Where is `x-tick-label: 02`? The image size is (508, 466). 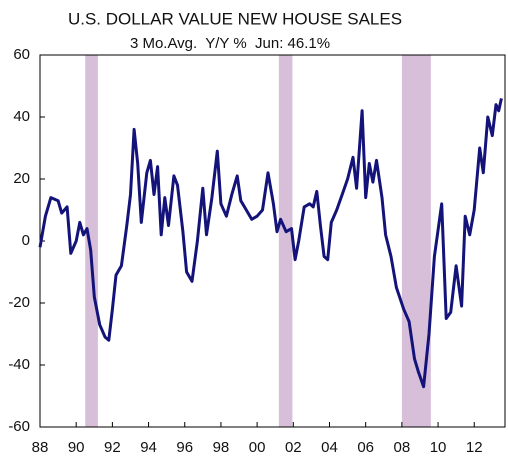 x-tick-label: 02 is located at coordinates (293, 447).